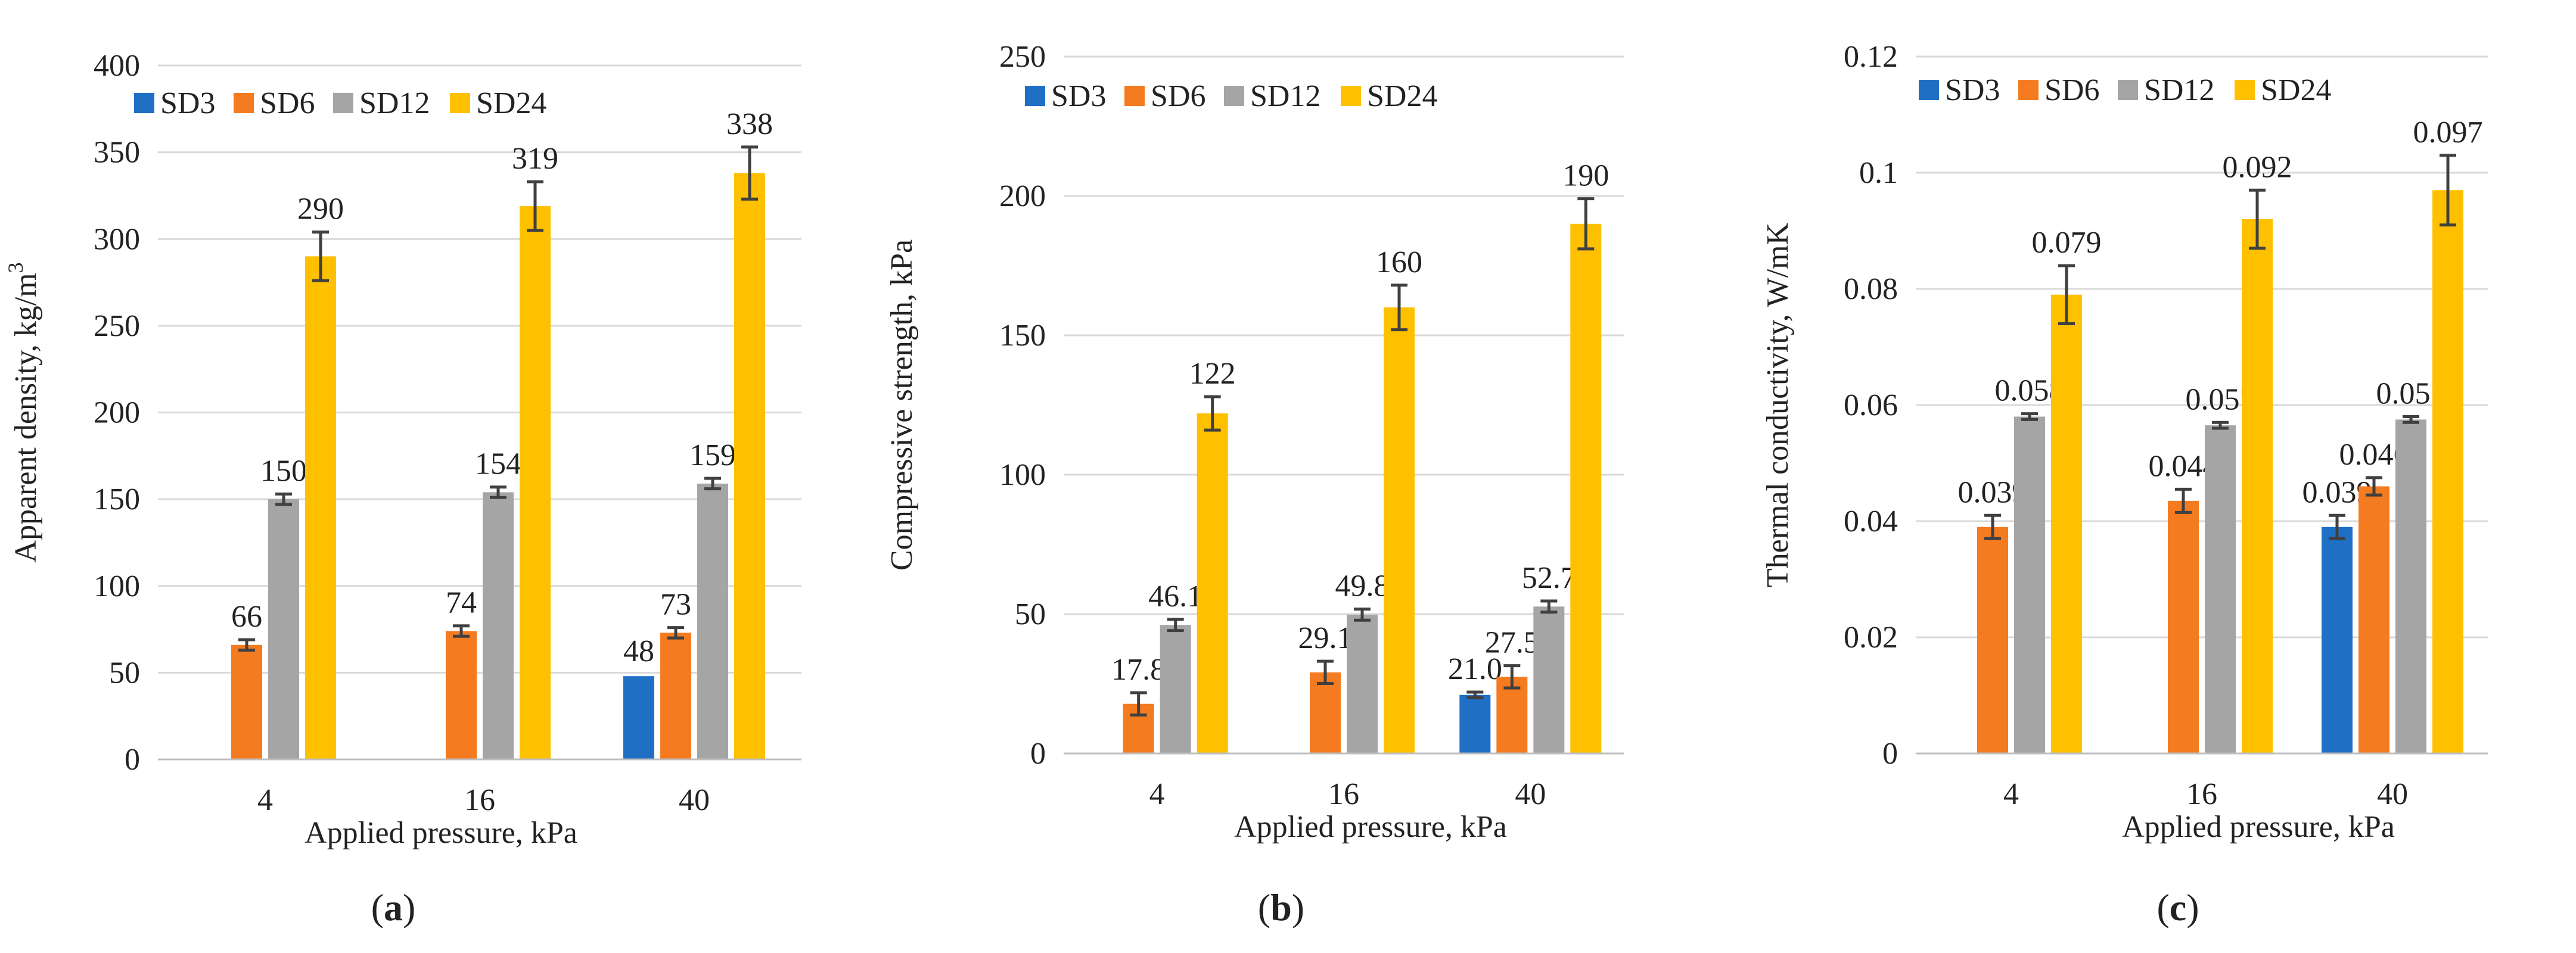  Describe the element at coordinates (394, 907) in the screenshot. I see `panel-label: (a)` at that location.